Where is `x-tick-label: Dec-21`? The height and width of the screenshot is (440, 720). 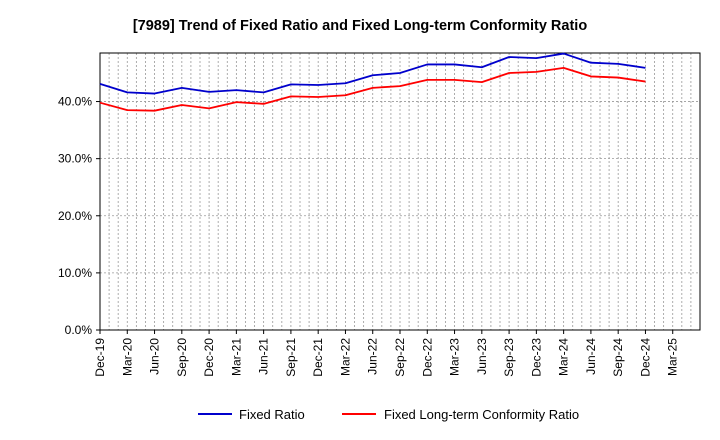
x-tick-label: Dec-21 is located at coordinates (318, 357).